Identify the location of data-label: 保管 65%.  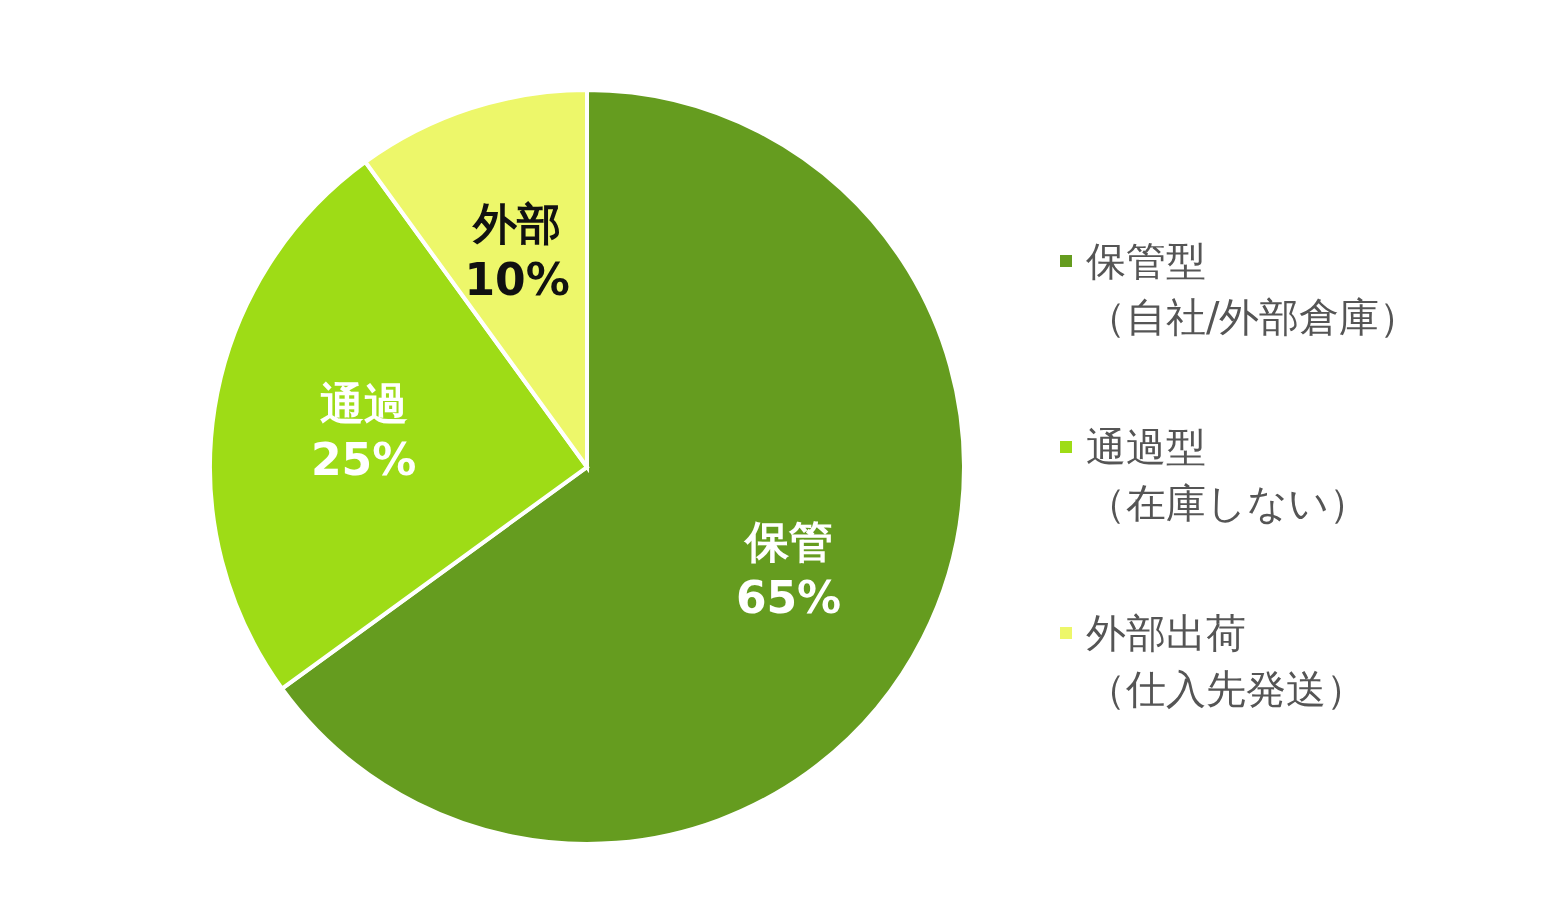
(788, 569).